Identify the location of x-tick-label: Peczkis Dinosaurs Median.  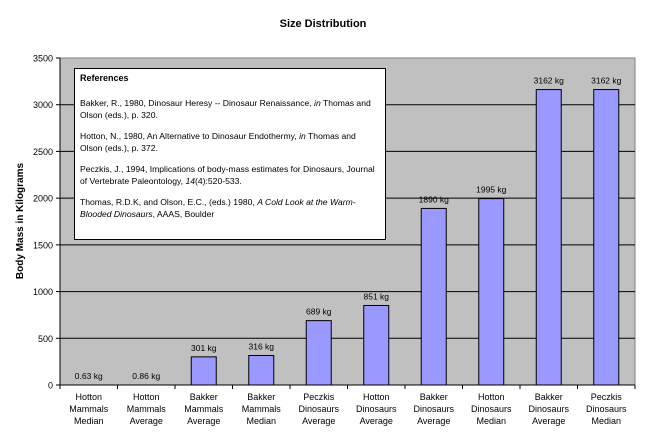
(606, 409).